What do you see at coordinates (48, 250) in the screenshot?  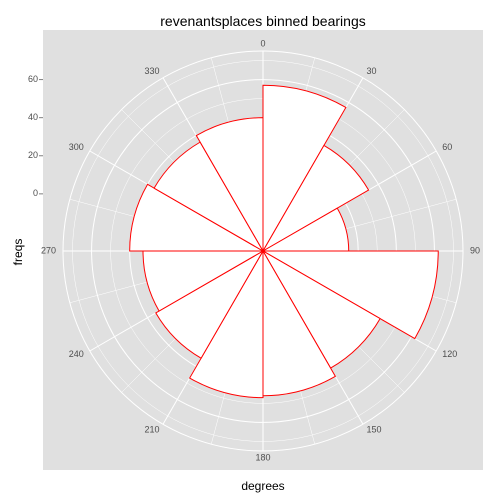 I see `angle-tick-label: 270` at bounding box center [48, 250].